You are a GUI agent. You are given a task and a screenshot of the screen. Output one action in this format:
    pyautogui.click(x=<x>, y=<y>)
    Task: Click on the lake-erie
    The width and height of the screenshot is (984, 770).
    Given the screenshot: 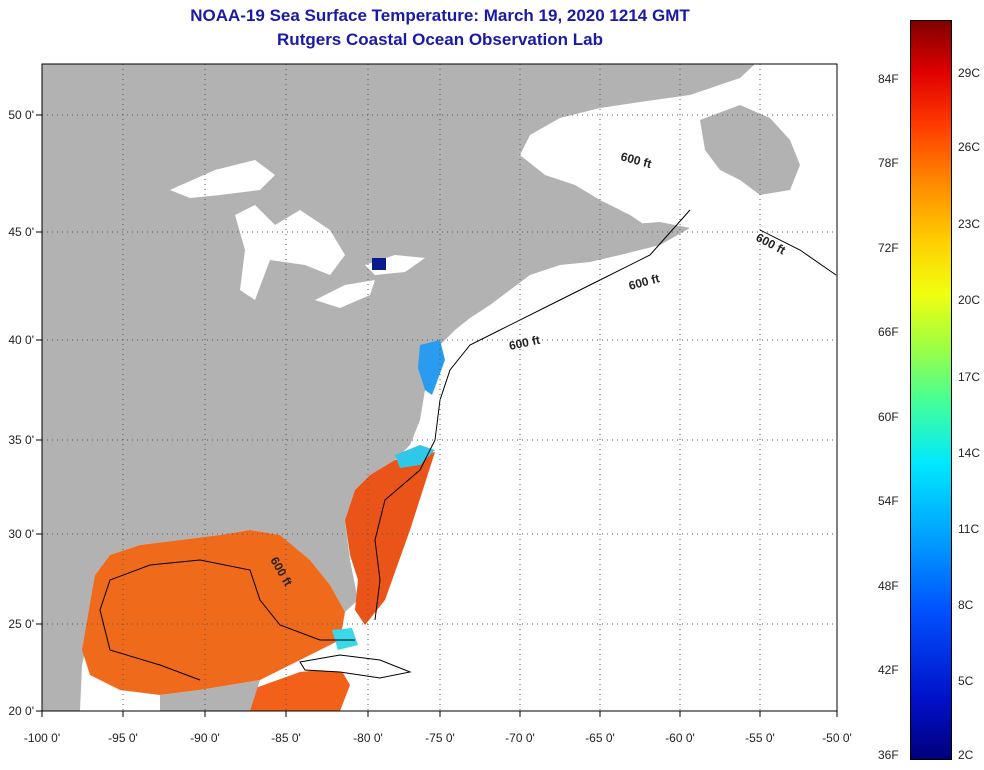 What is the action you would take?
    pyautogui.click(x=345, y=294)
    